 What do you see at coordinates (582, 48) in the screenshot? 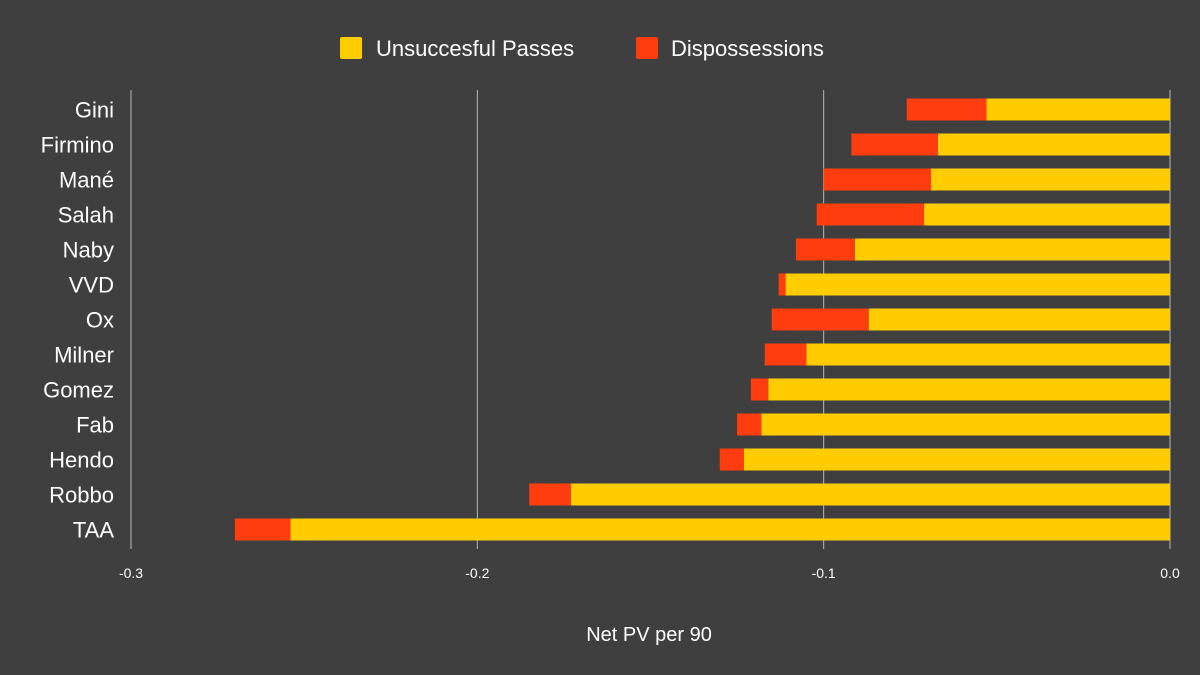
I see `legend: Unsuccesful Passes Dispossessions` at bounding box center [582, 48].